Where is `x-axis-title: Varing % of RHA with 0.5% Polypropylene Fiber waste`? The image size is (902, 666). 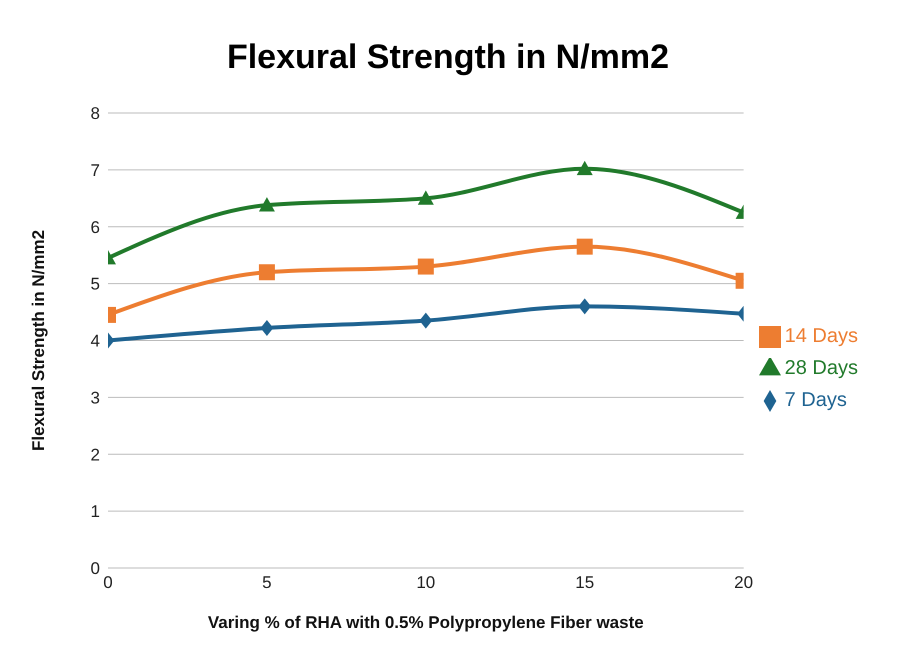 x-axis-title: Varing % of RHA with 0.5% Polypropylene Fiber waste is located at coordinates (426, 622).